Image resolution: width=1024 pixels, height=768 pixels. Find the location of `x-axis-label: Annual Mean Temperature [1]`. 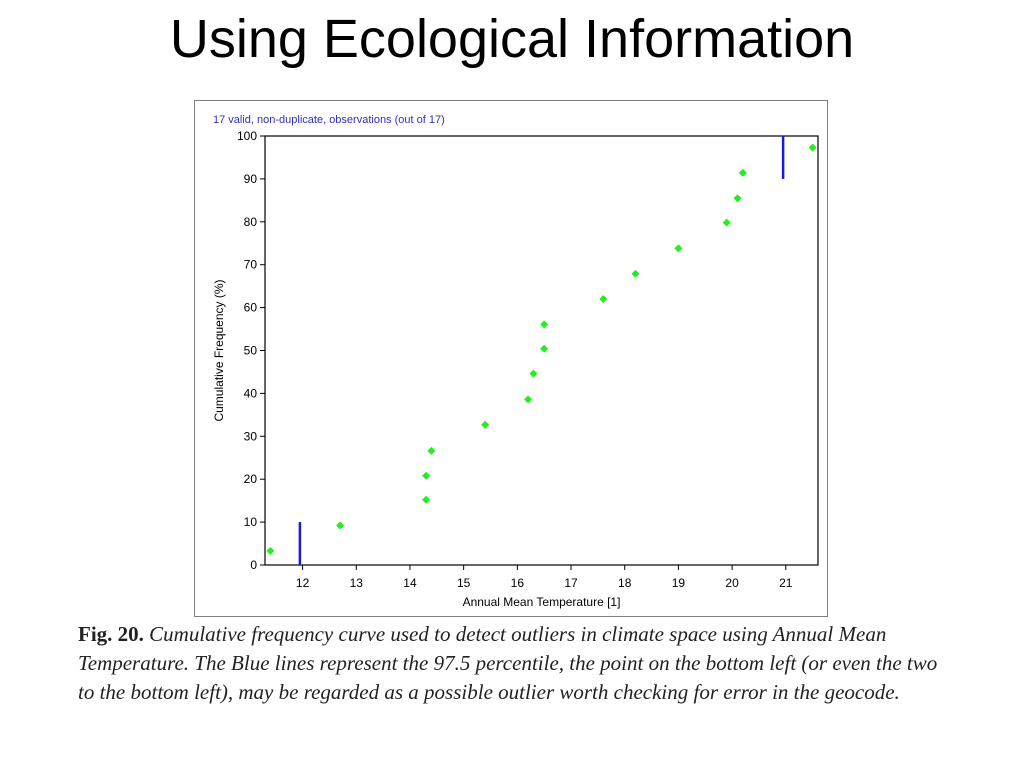

x-axis-label: Annual Mean Temperature [1] is located at coordinates (542, 602).